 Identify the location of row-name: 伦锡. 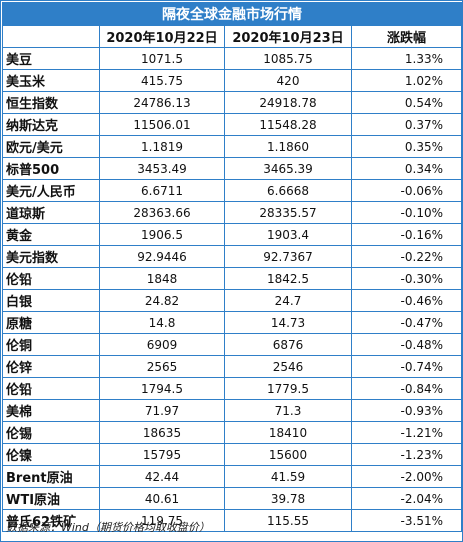
(51, 432).